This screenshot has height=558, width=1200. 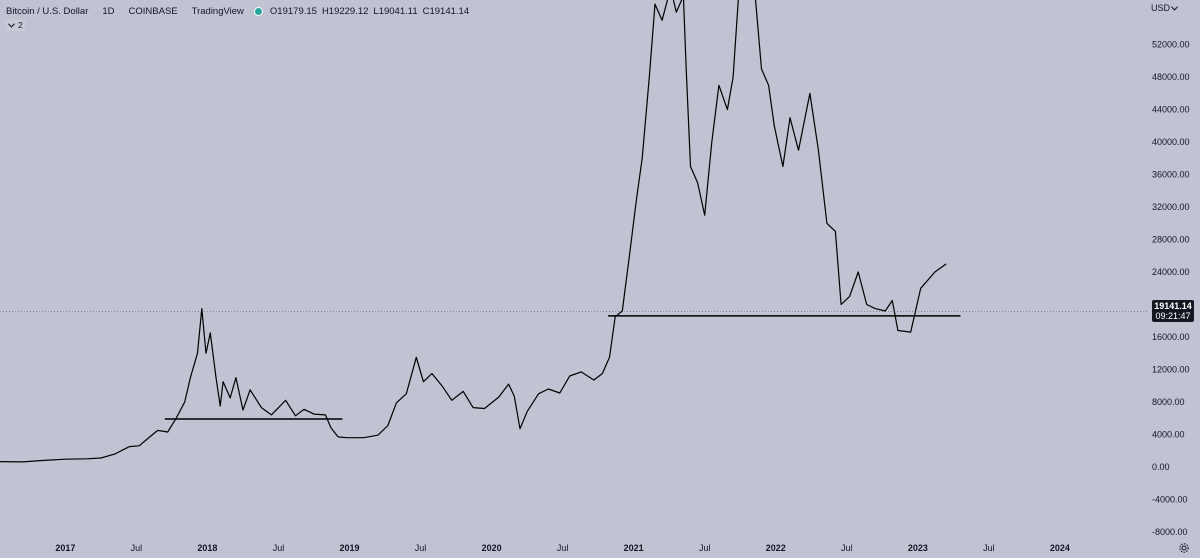 I want to click on currency-label: USD, so click(x=1160, y=8).